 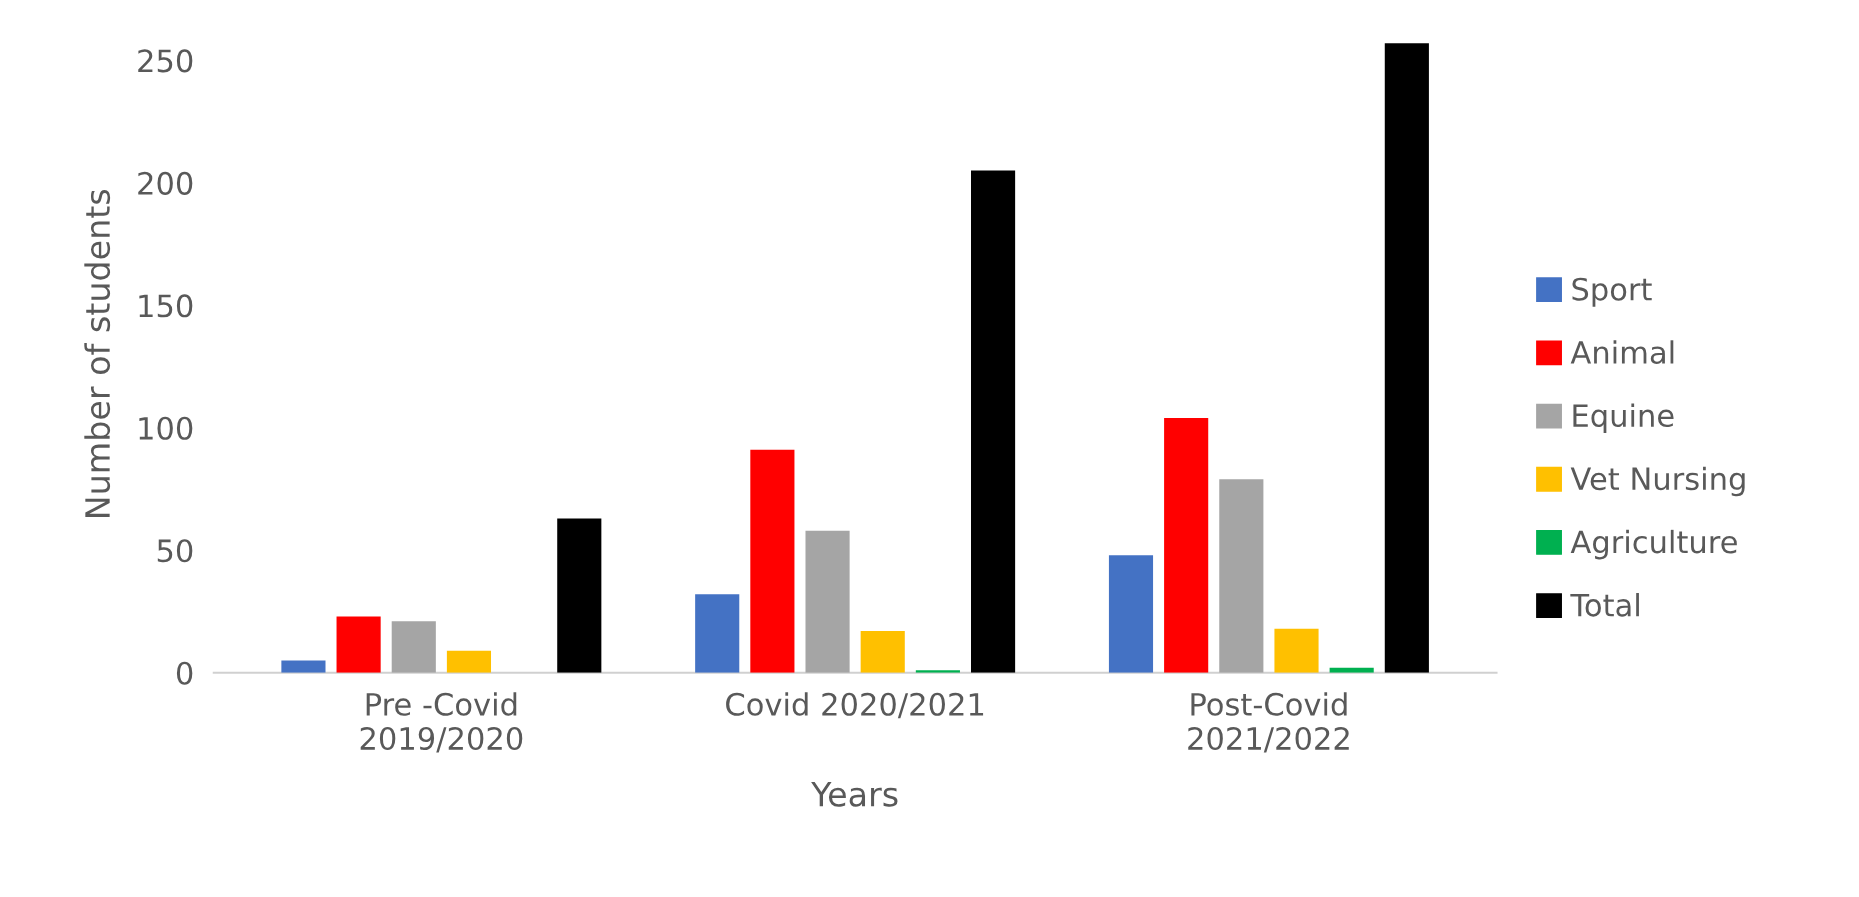 I want to click on legend-label: Equine, so click(x=1623, y=418).